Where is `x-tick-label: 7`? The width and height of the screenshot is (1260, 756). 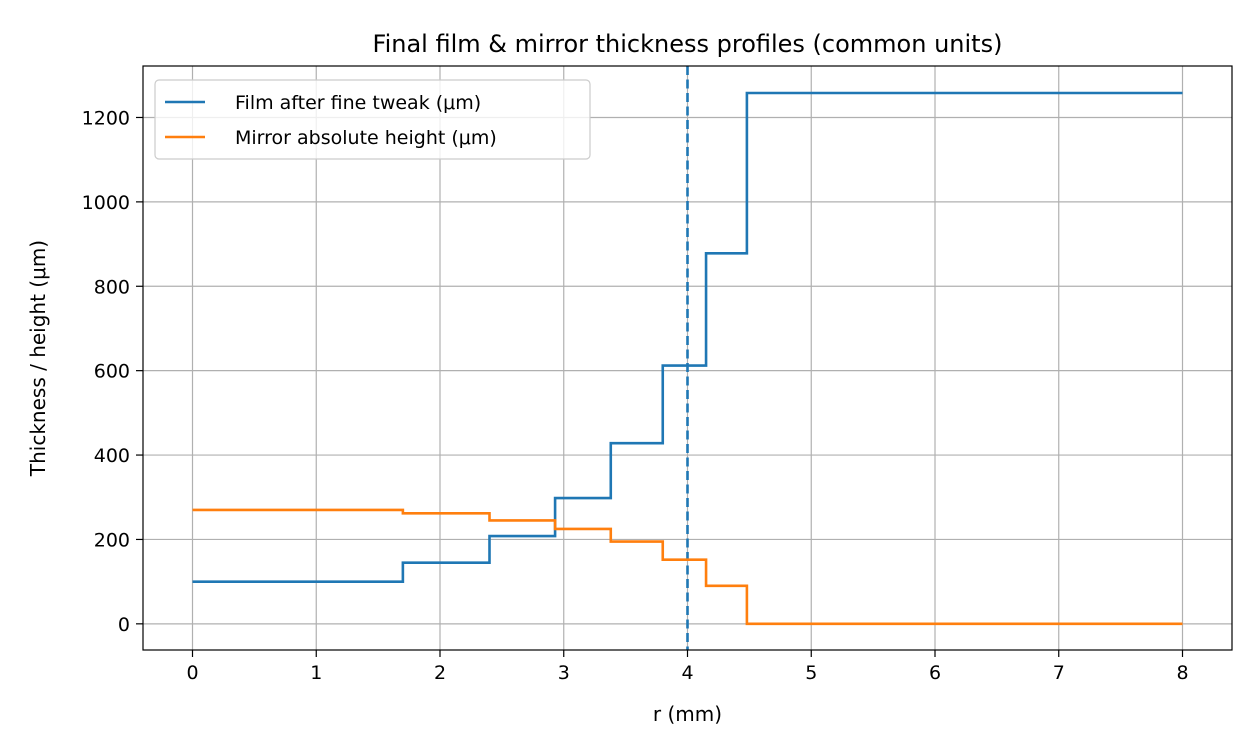
x-tick-label: 7 is located at coordinates (1059, 673).